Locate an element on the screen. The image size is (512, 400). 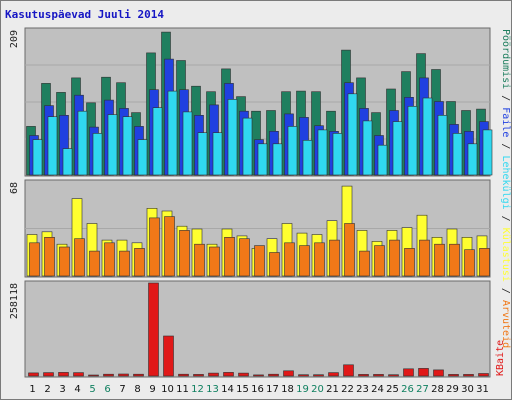
bar-hits-Lehekülgi-day-6 is located at coordinates (112, 145).